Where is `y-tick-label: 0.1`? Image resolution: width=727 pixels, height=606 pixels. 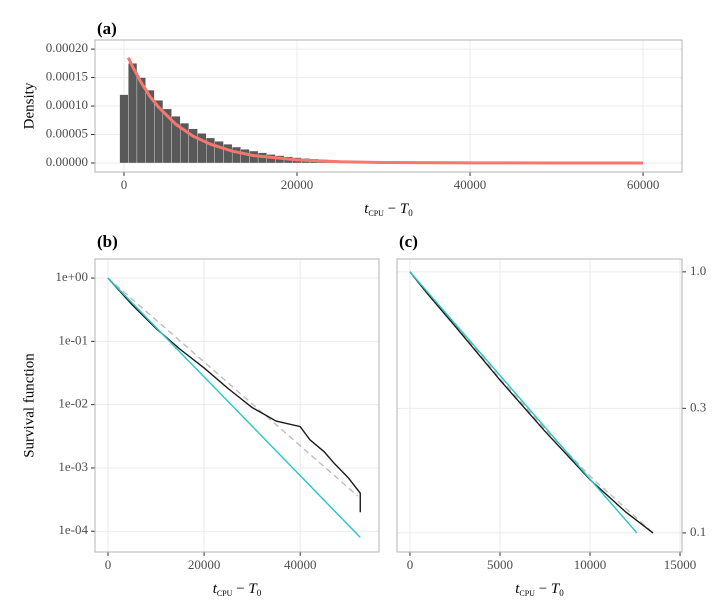
y-tick-label: 0.1 is located at coordinates (698, 531).